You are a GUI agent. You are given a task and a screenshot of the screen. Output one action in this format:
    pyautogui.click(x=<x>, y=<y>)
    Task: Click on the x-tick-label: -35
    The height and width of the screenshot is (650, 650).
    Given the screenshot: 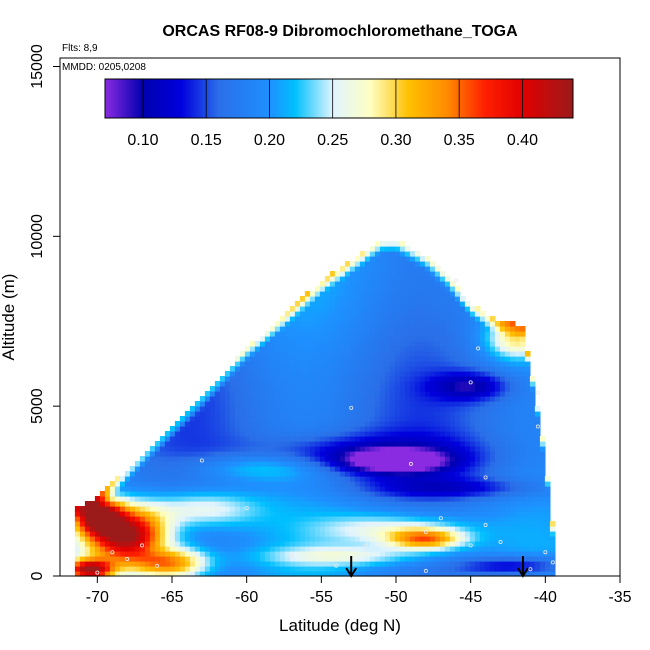 What is the action you would take?
    pyautogui.click(x=619, y=597)
    